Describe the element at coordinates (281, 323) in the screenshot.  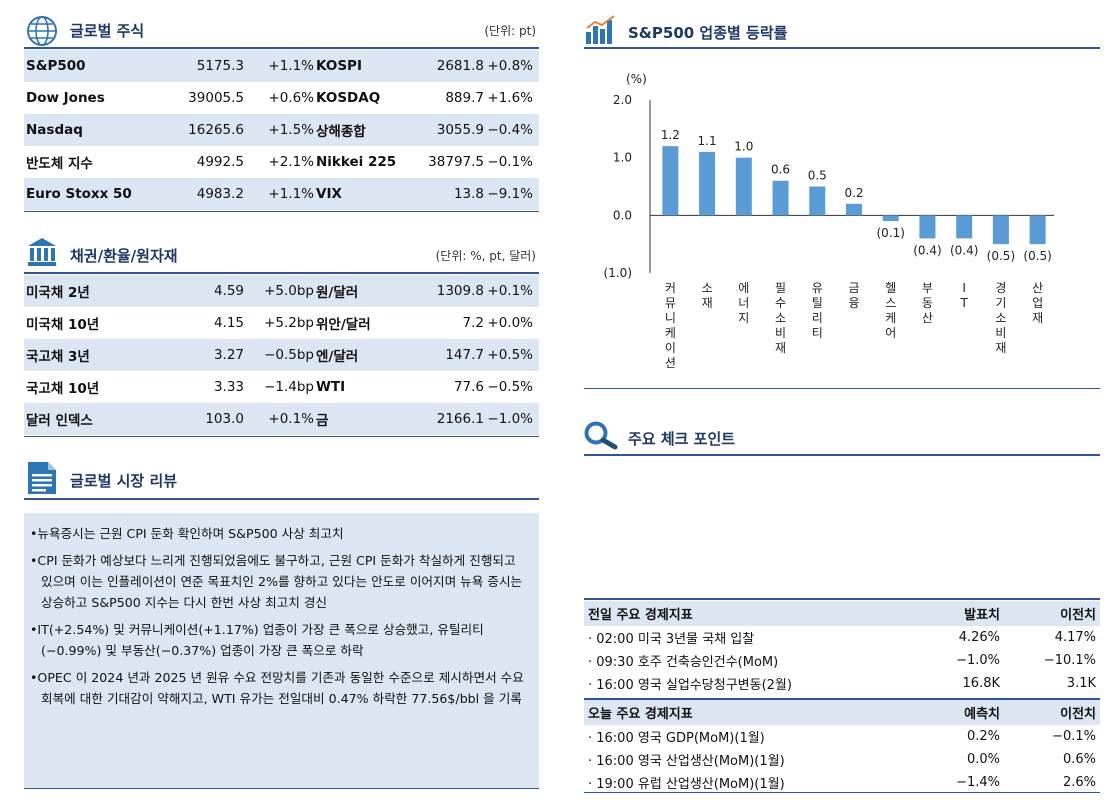
I see `table-row: 미국채 10년 4.15 +5.2bp 위안/달러 7.2 +0.0%` at that location.